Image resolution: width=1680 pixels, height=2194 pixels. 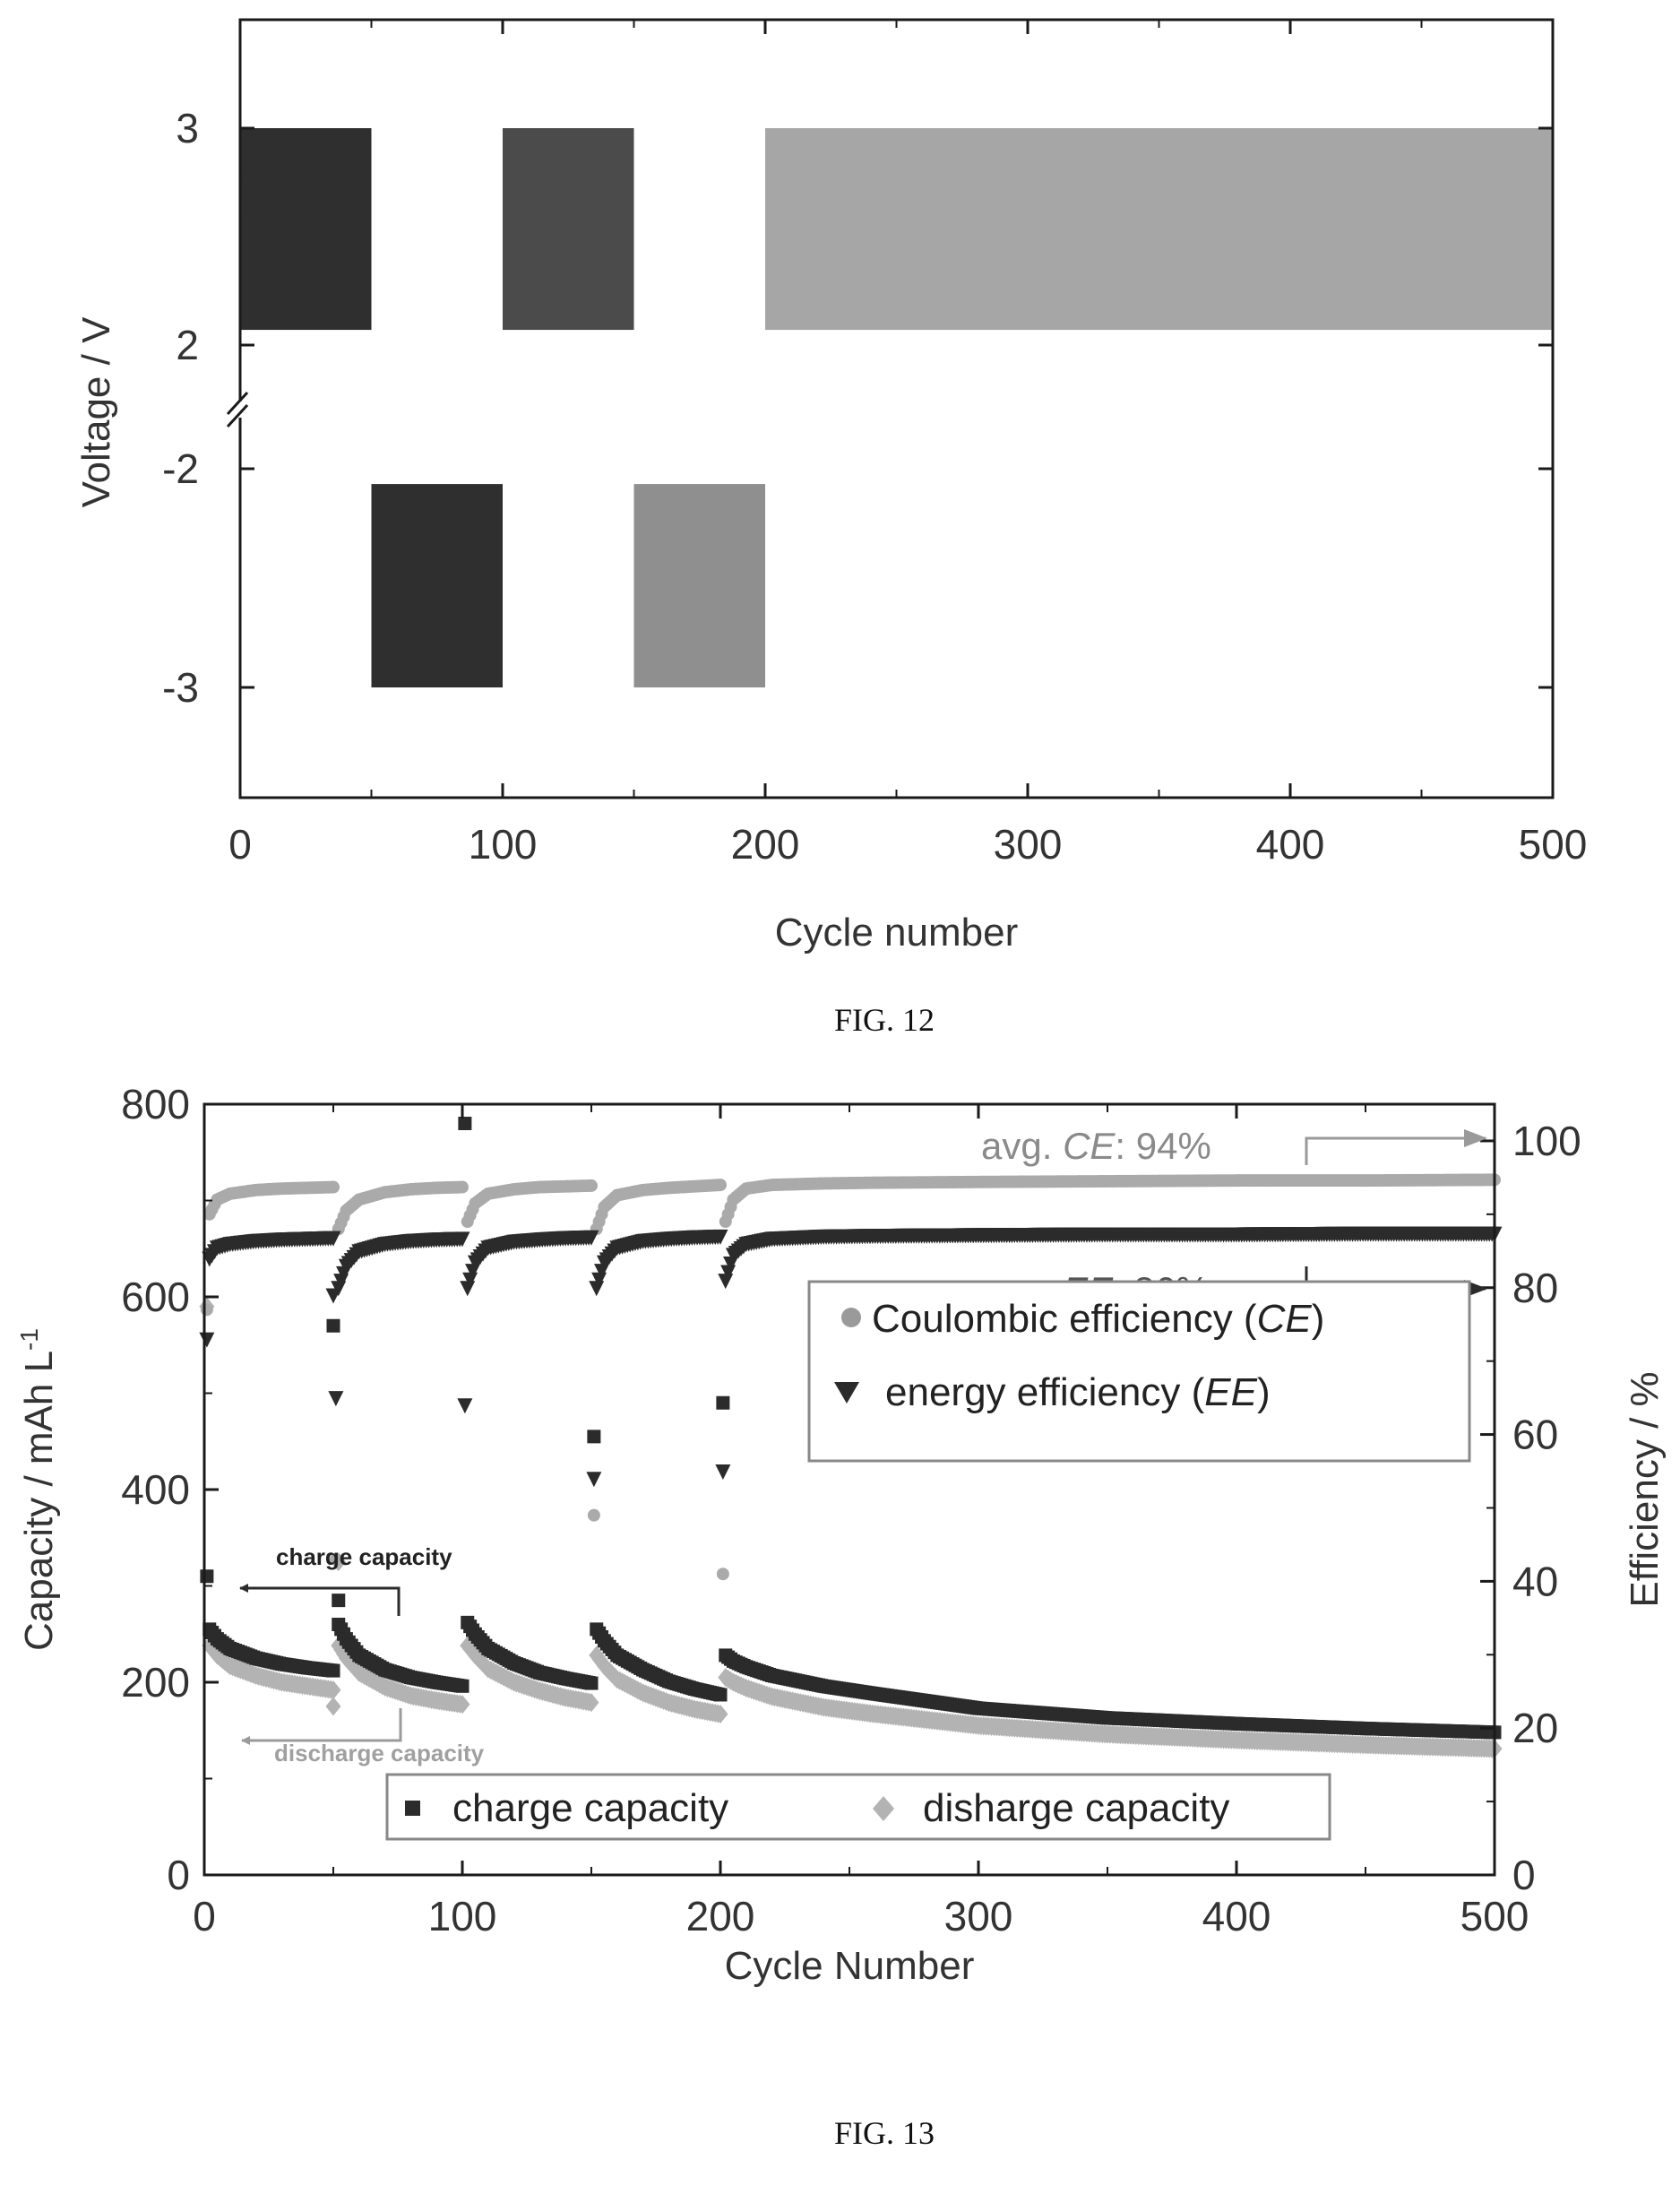 I want to click on capacity-y-tick-label: 400, so click(x=155, y=1489).